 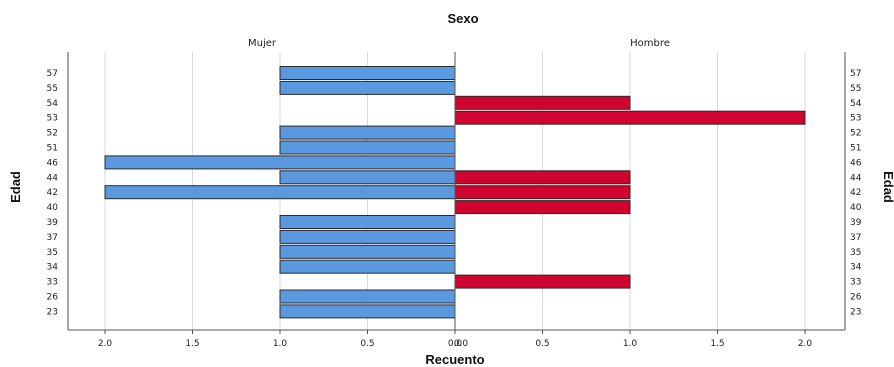 I want to click on y-tick-left-57: 57, so click(x=52, y=74).